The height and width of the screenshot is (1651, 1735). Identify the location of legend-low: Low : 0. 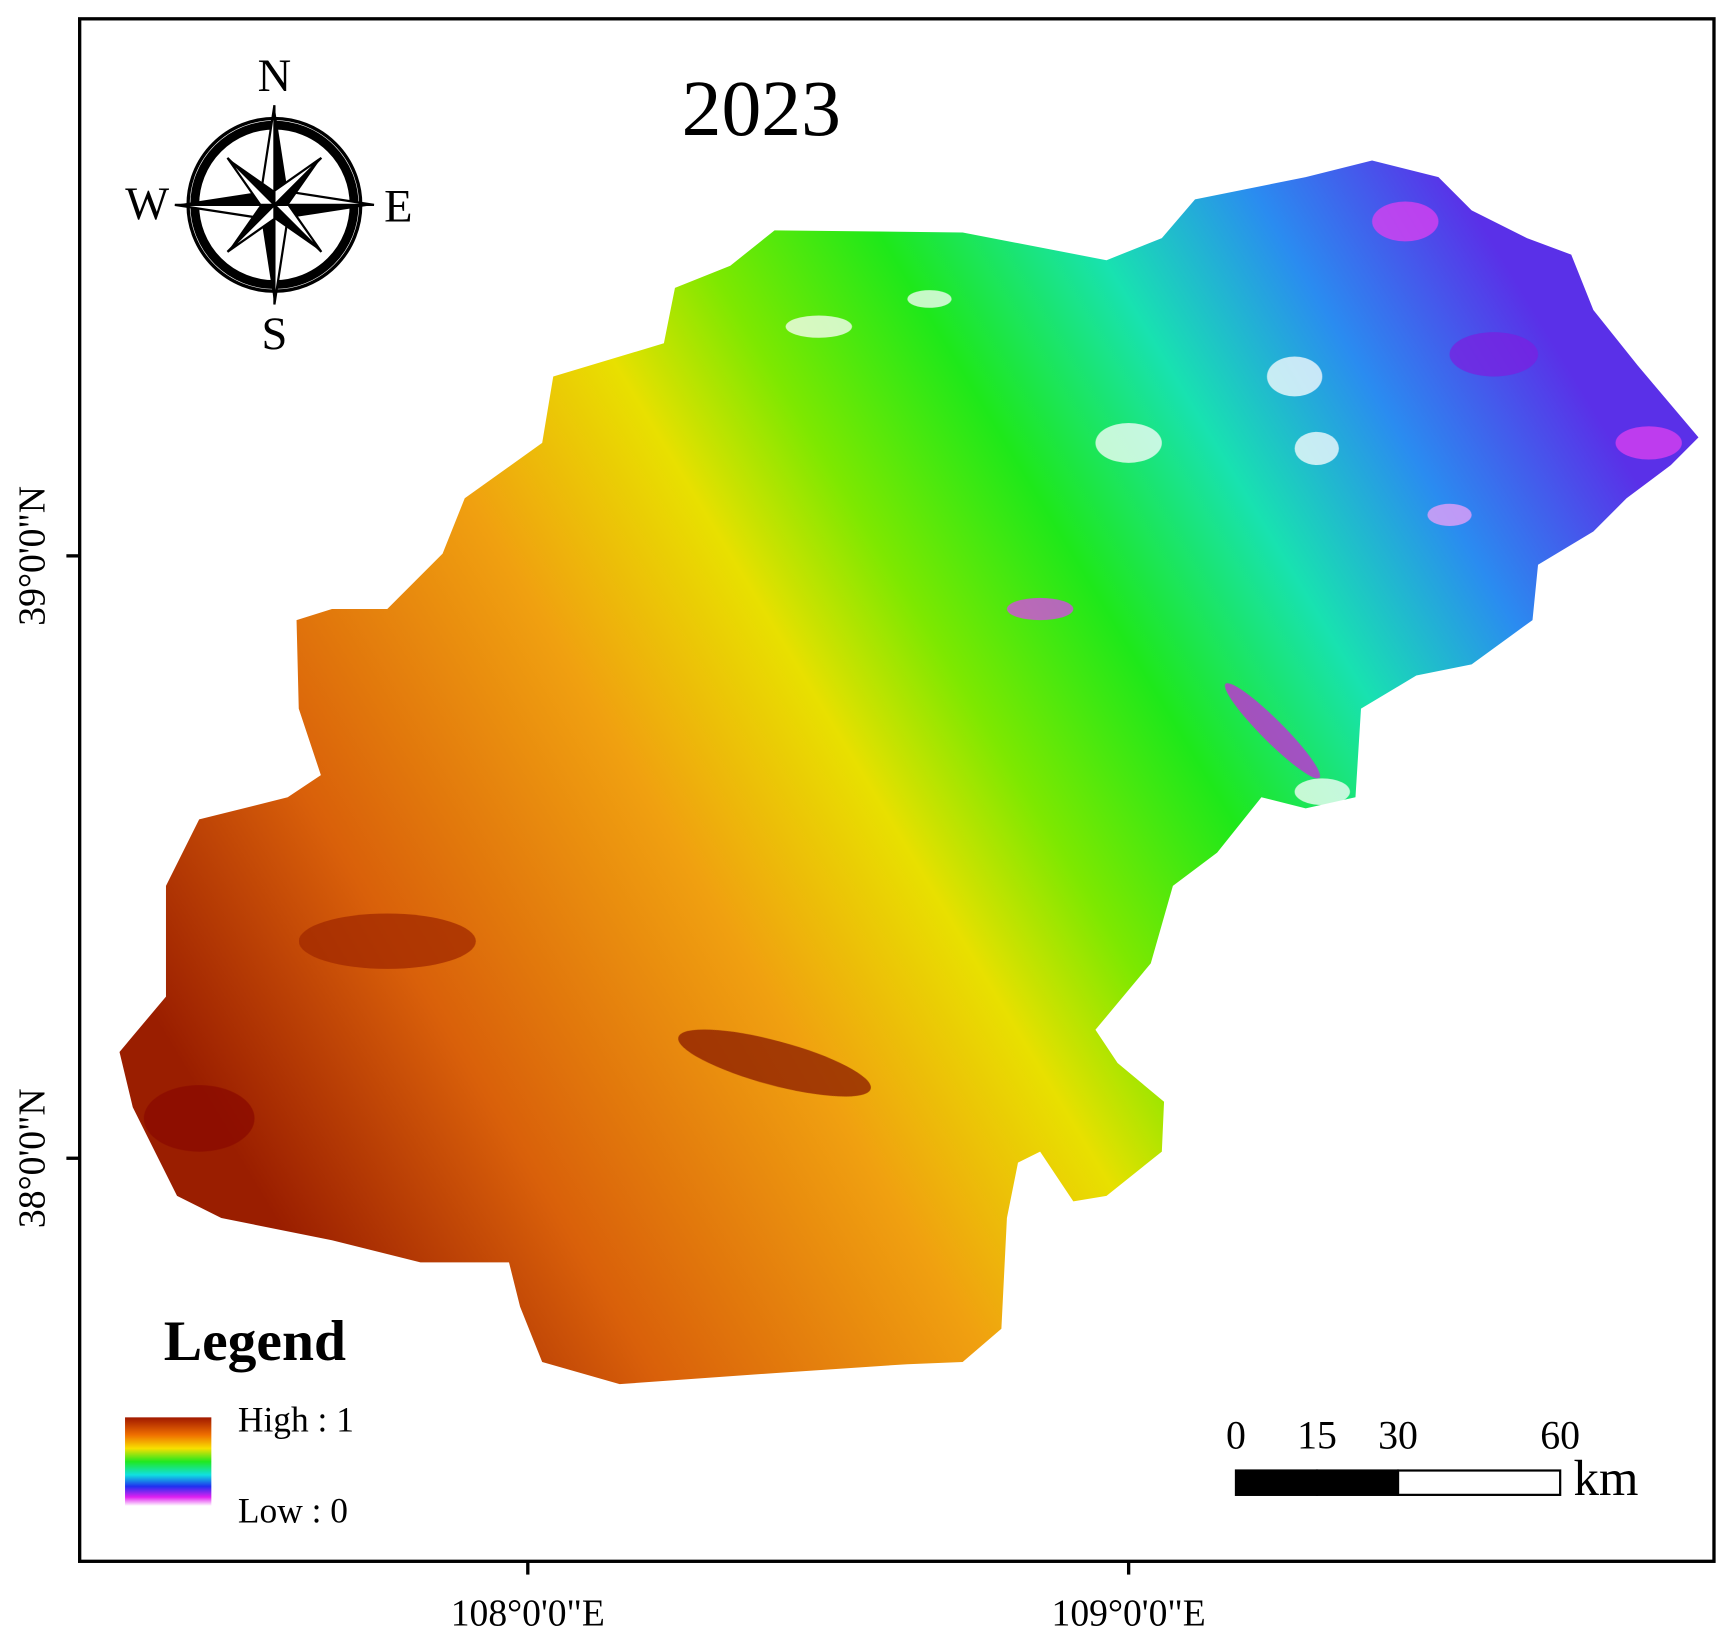
(293, 1511).